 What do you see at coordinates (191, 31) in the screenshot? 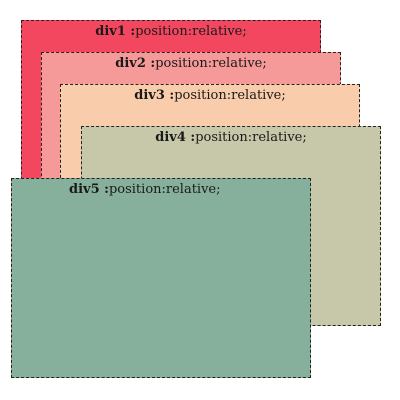
I see `div1-text: position:relative;` at bounding box center [191, 31].